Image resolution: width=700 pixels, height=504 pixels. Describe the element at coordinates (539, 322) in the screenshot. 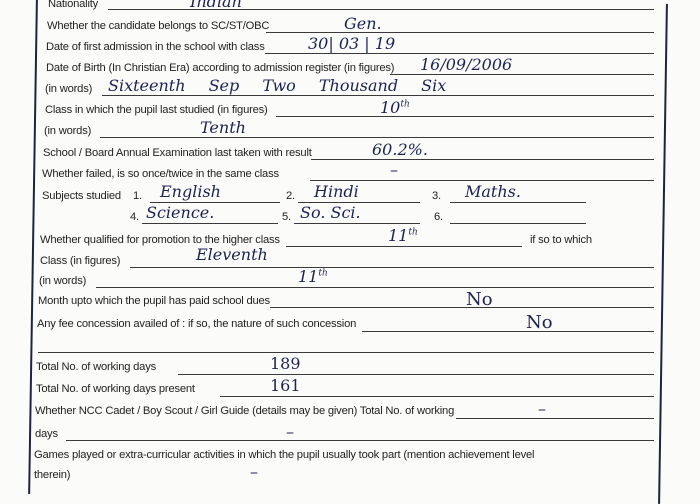

I see `fee-concession-value: No` at that location.